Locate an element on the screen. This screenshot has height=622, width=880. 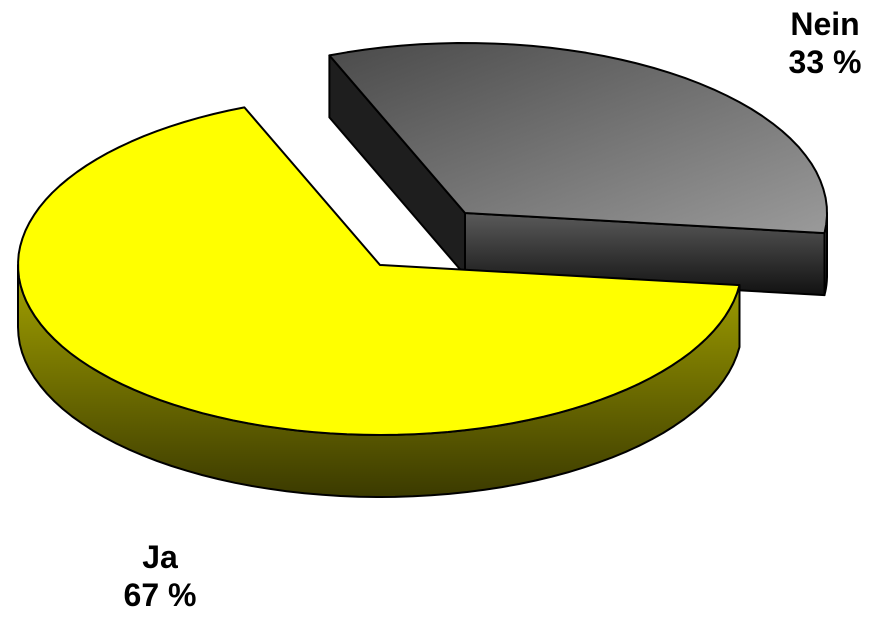
data-label-ja-value: 67 % is located at coordinates (160, 595).